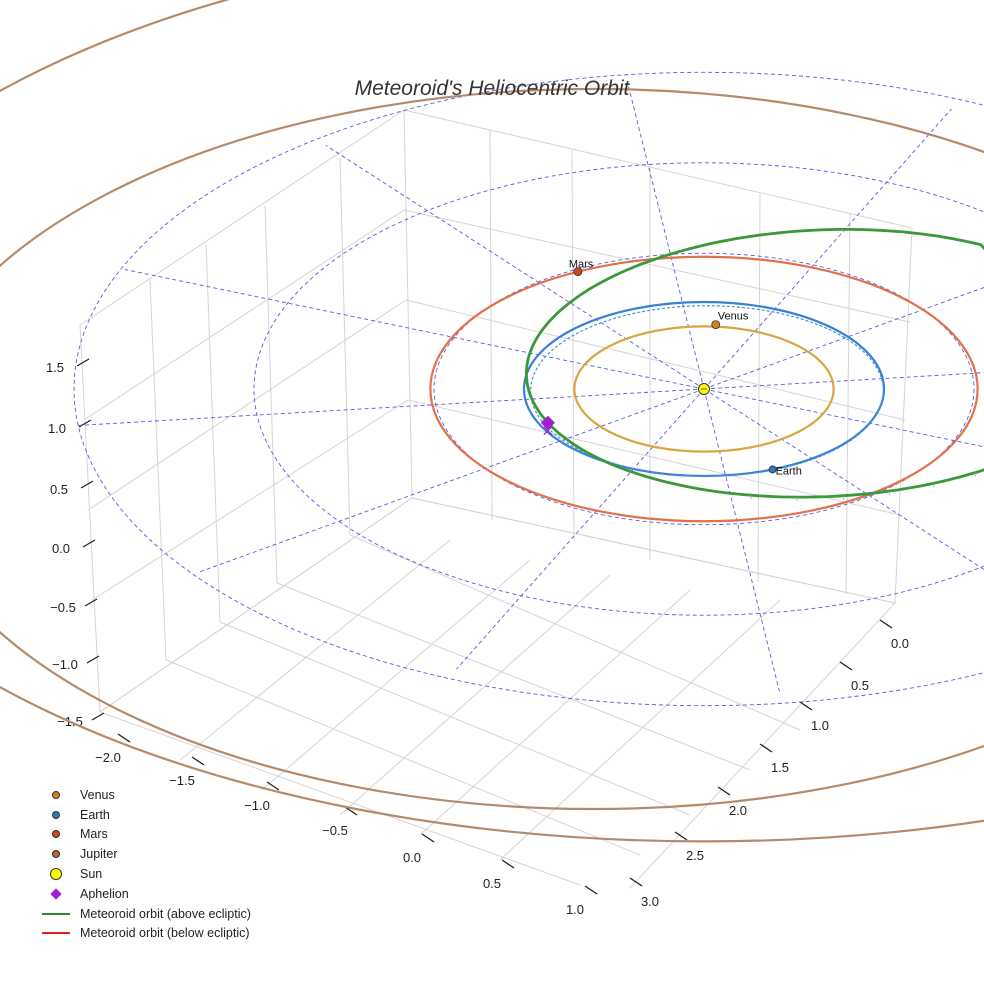 The image size is (984, 984). What do you see at coordinates (65, 664) in the screenshot?
I see `z-tick-label: −1.0` at bounding box center [65, 664].